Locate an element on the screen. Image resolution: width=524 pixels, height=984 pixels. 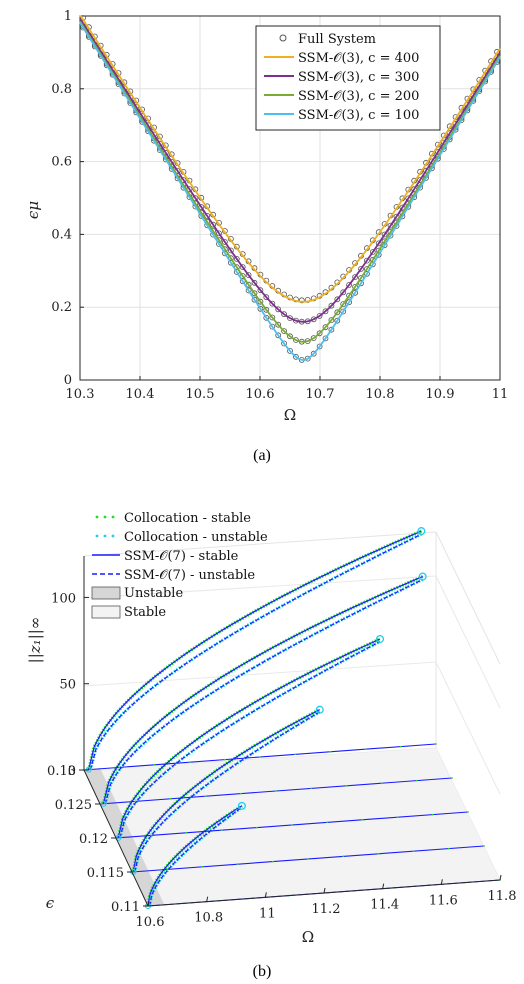
panel-b-x-tick-label: 11.2 is located at coordinates (326, 909).